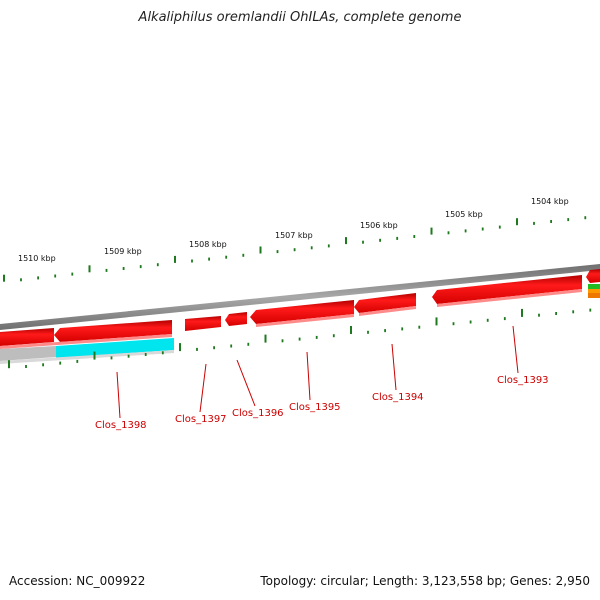  I want to click on scale-label-1508: 1508 kbp, so click(208, 244).